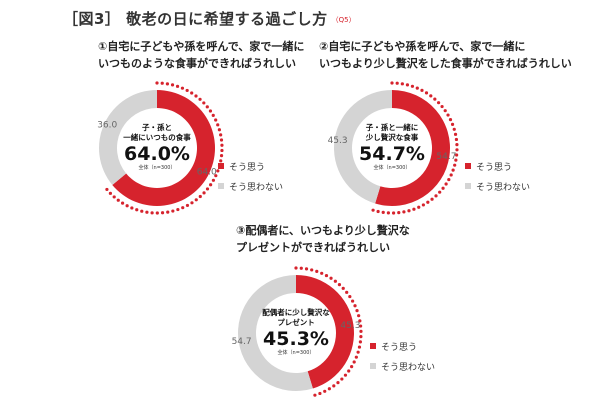 This screenshot has height=403, width=600. What do you see at coordinates (323, 230) in the screenshot?
I see `chart-3-heading-line-1: ③配偶者に、いつもより少し贅沢な` at bounding box center [323, 230].